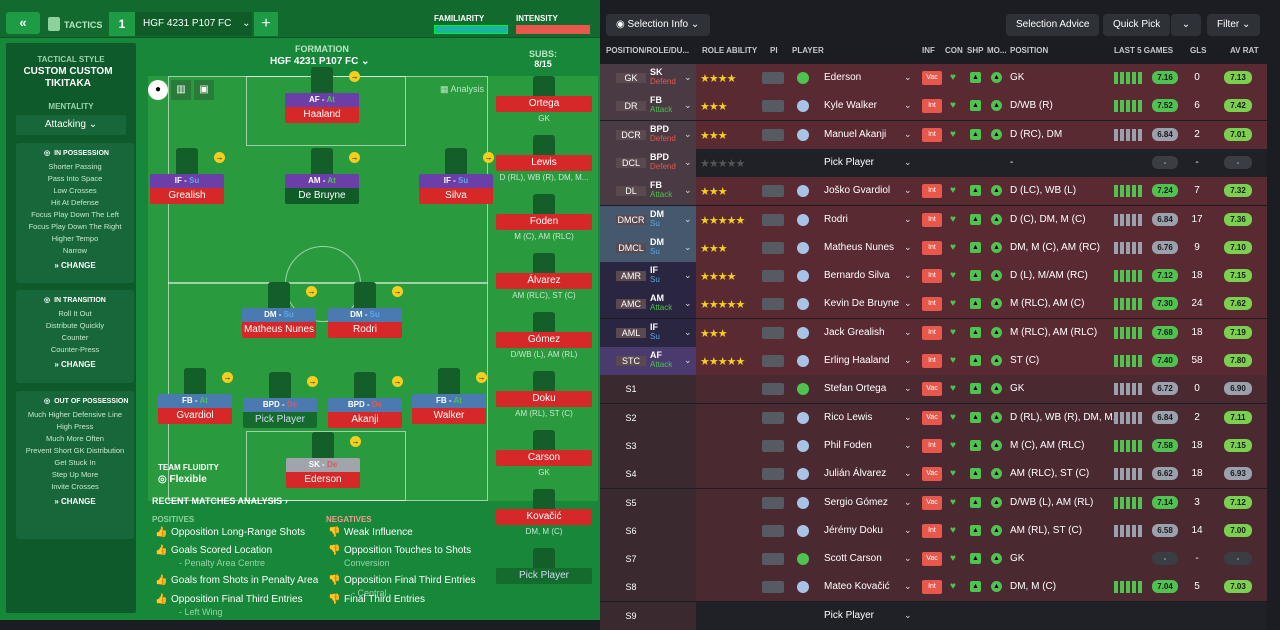 Image resolution: width=1280 pixels, height=630 pixels. I want to click on sub-player: Álvarez AM (RLC), ST (C), so click(544, 276).